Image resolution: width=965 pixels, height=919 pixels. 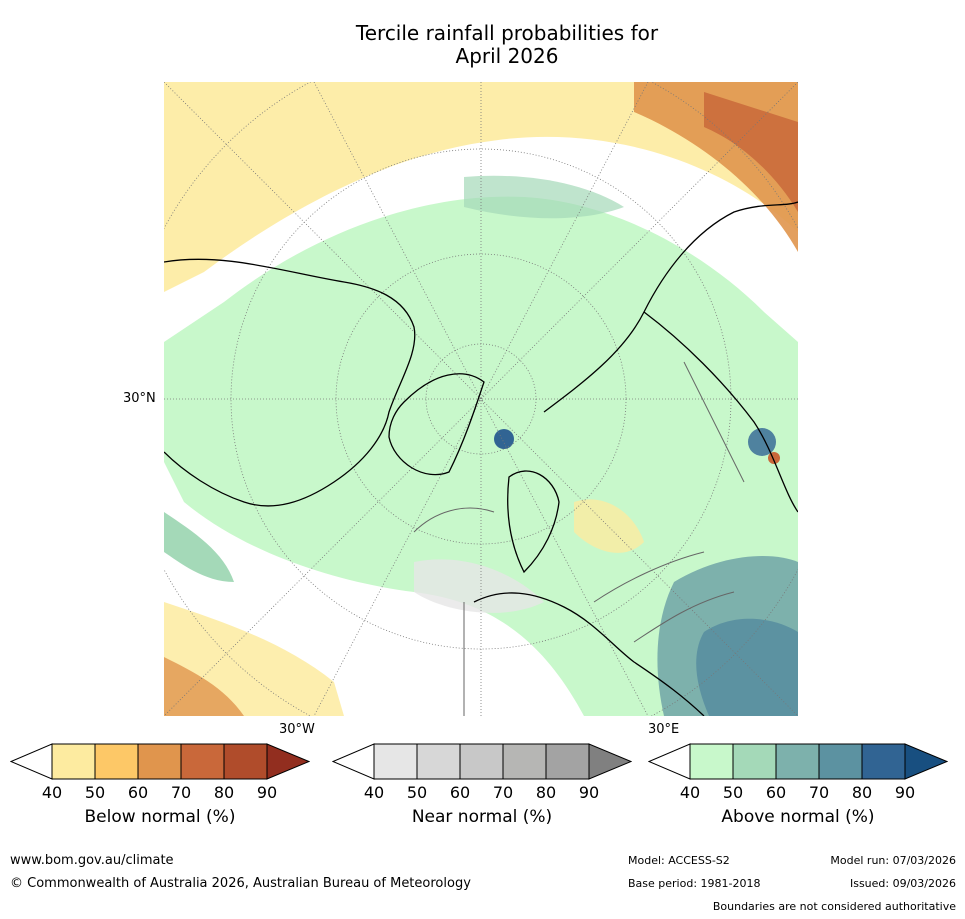 I want to click on colorbar-below-normal-swatches, so click(x=160, y=761).